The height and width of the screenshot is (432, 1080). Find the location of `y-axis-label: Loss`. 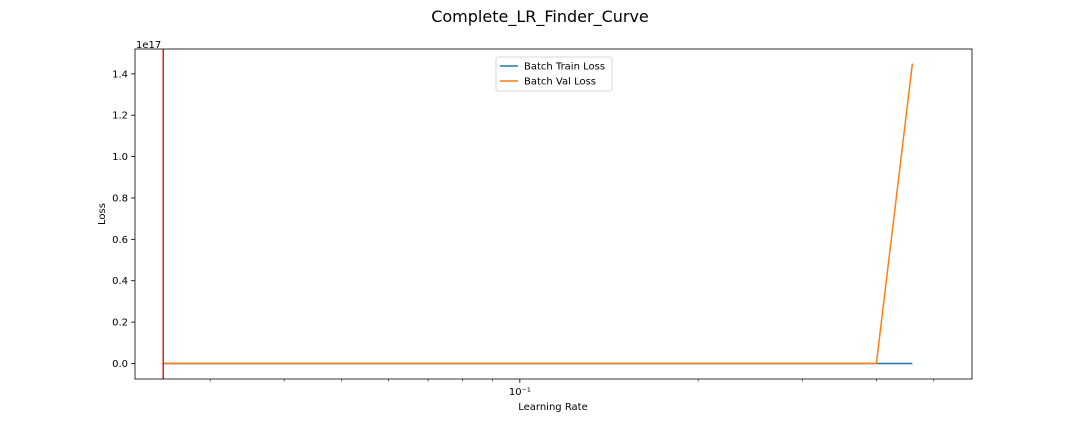

y-axis-label: Loss is located at coordinates (102, 214).